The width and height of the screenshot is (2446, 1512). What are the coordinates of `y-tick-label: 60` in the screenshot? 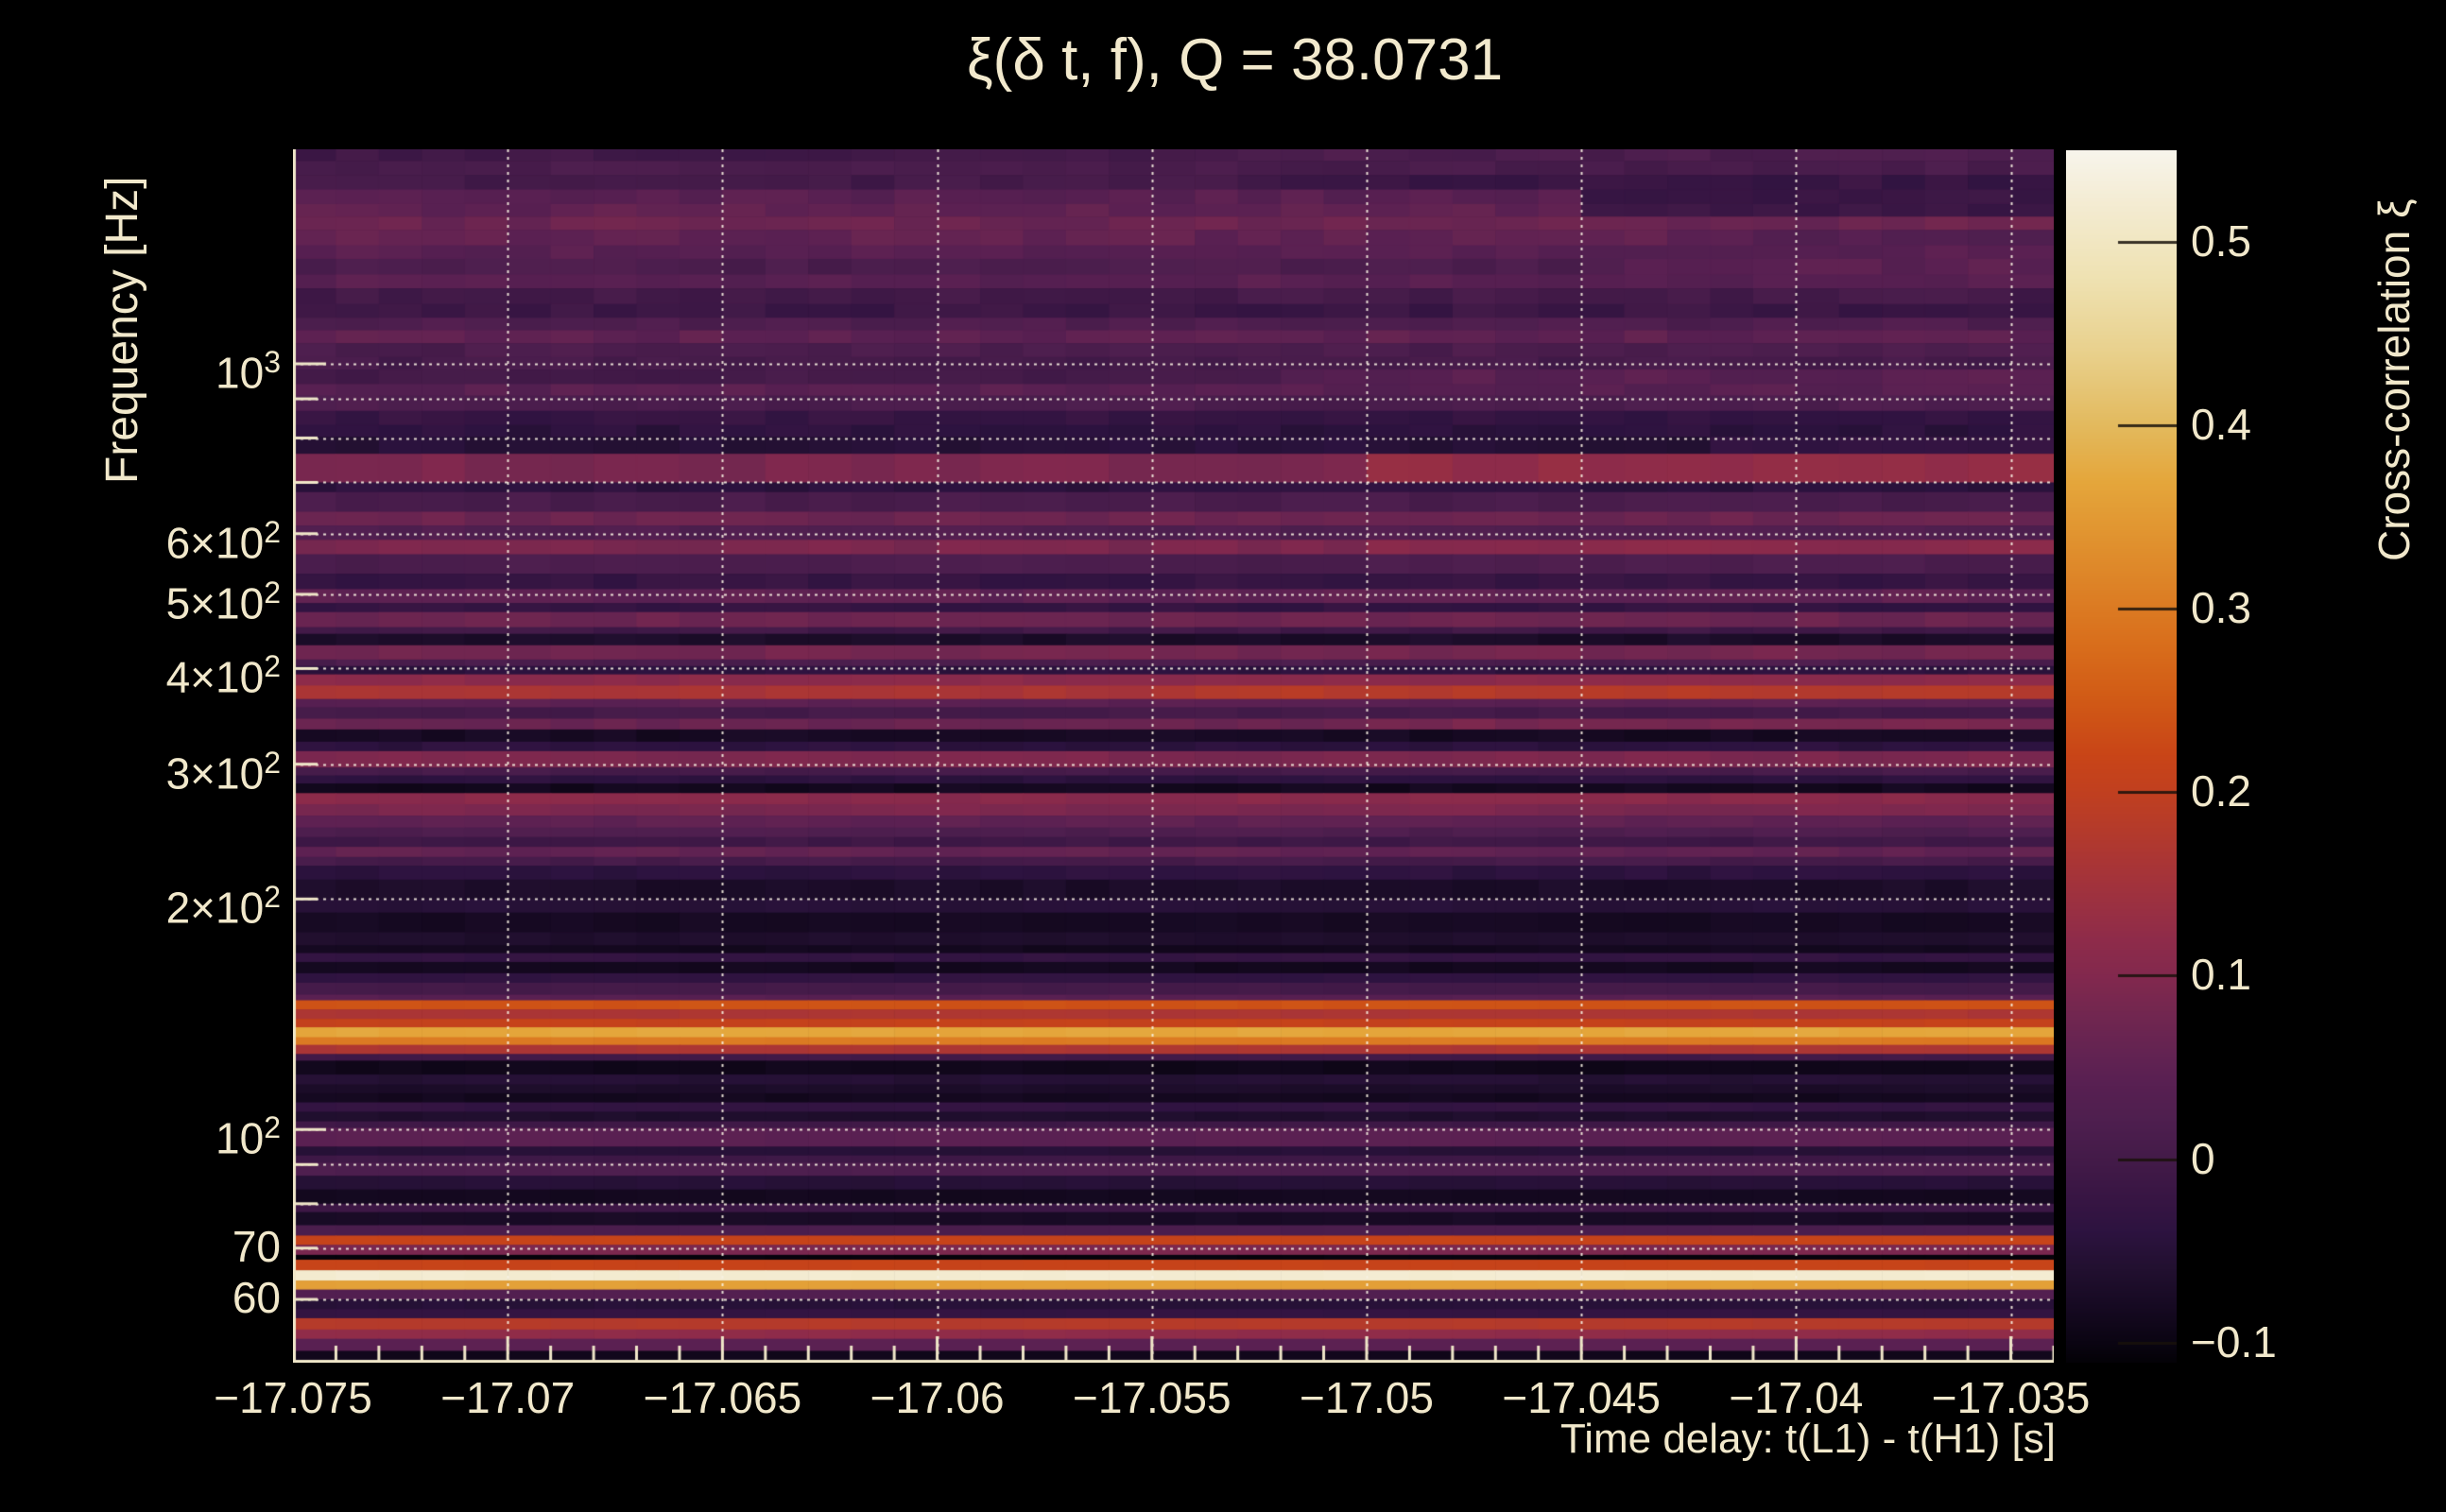 It's located at (256, 1297).